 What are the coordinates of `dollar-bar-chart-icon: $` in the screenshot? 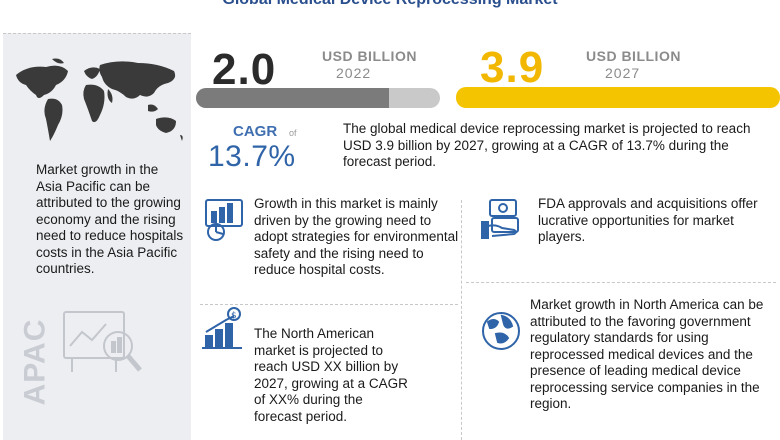 It's located at (222, 328).